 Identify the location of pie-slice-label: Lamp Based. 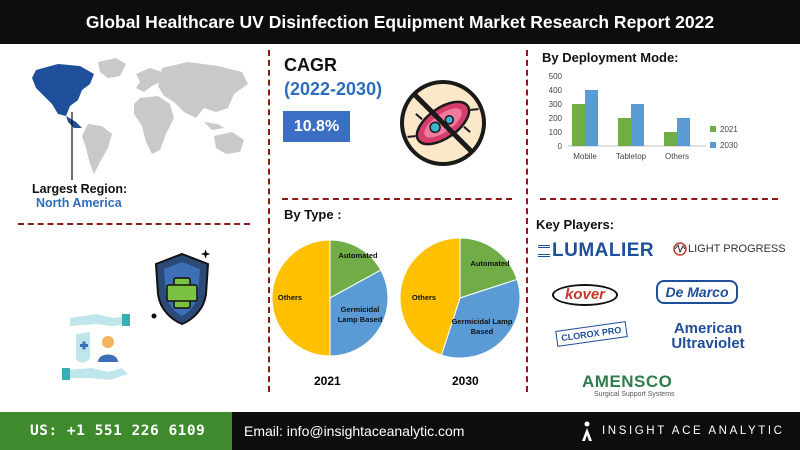
(360, 319).